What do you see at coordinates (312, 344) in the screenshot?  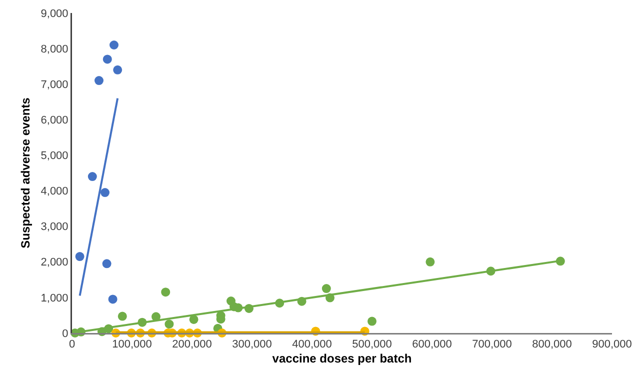 I see `x-tick-label: 400,000` at bounding box center [312, 344].